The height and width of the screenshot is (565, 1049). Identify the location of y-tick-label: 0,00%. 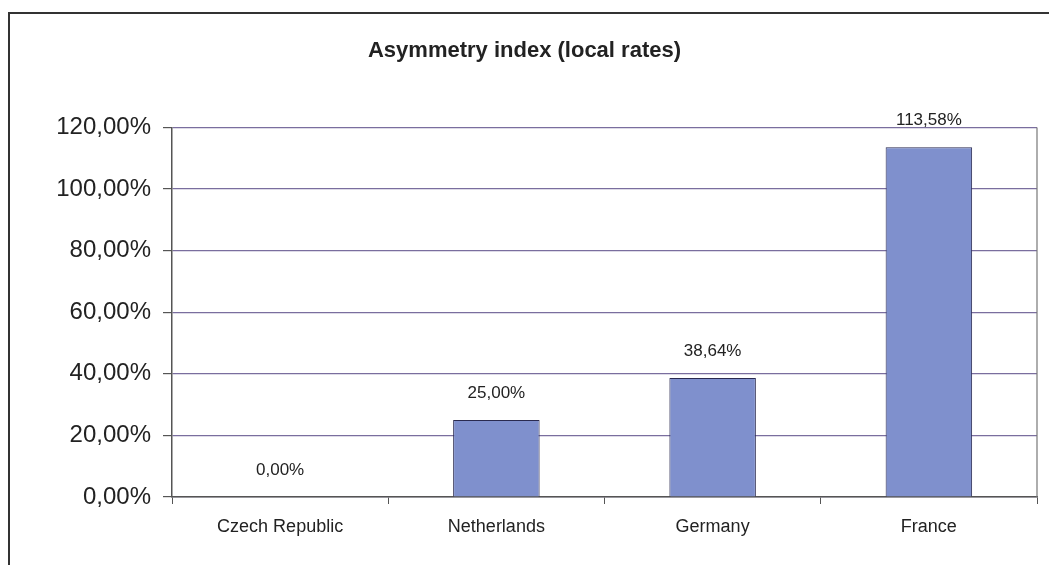
(116, 495).